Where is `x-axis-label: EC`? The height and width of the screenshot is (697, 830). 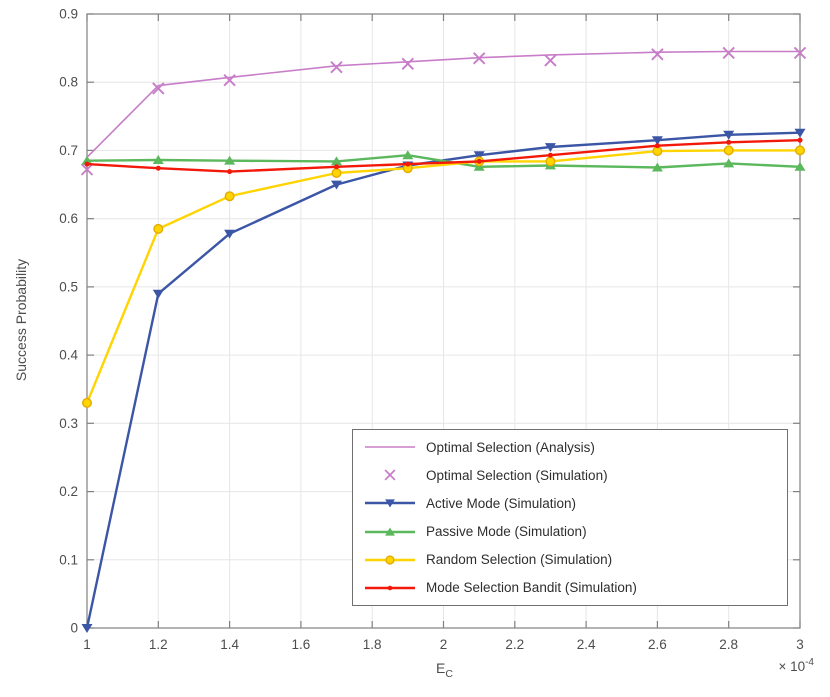 x-axis-label: EC is located at coordinates (444, 670).